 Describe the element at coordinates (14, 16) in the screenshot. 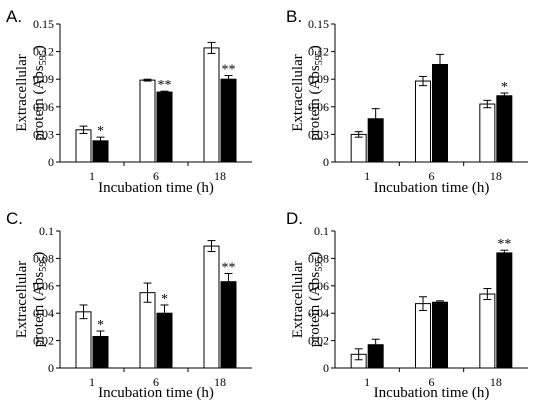

I see `panel-letter: A.` at that location.